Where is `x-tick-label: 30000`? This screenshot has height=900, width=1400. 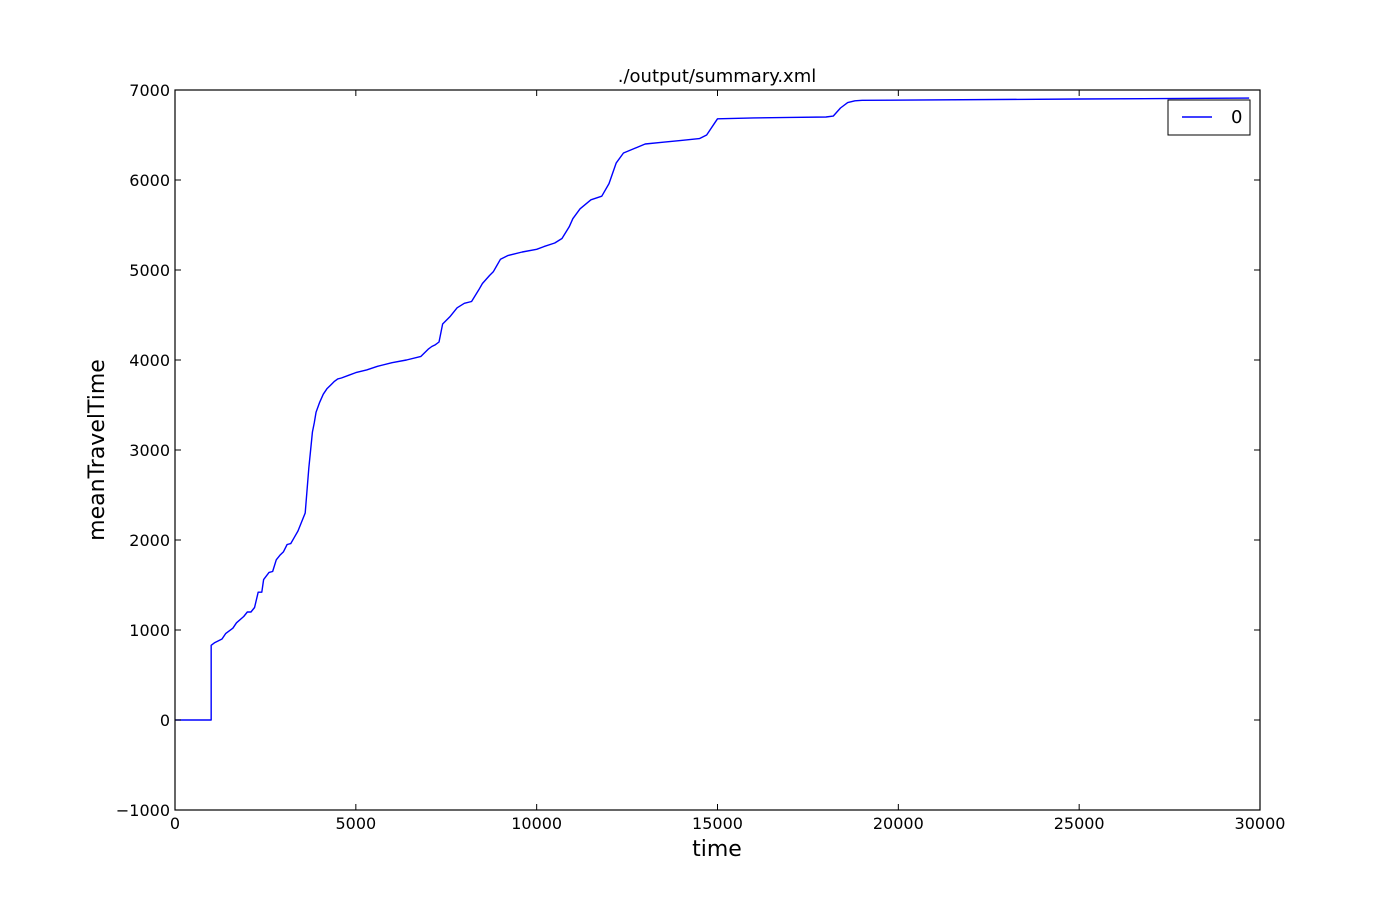 x-tick-label: 30000 is located at coordinates (1260, 823).